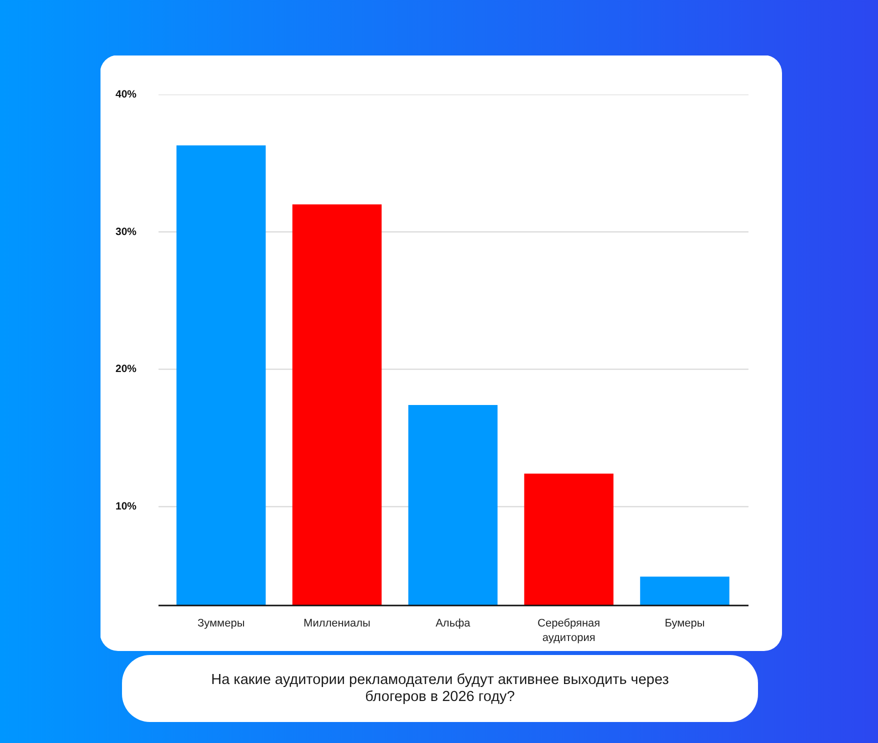 This screenshot has width=878, height=743. What do you see at coordinates (126, 94) in the screenshot?
I see `y-tick-label: 40%` at bounding box center [126, 94].